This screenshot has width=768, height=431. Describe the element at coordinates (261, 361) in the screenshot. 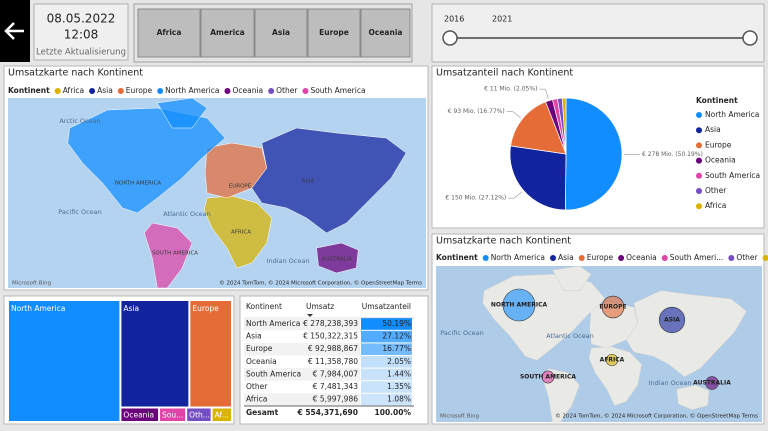

I see `table-cell: Oceania` at that location.